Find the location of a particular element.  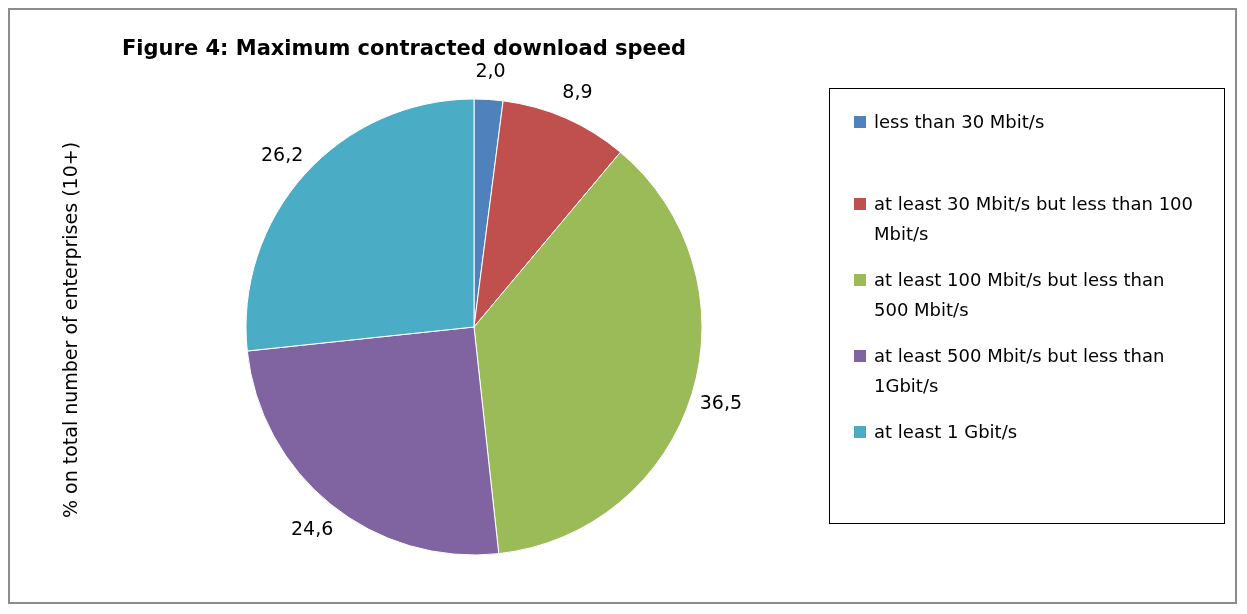

legend-label: at least 30 Mbit/s but less than 100 Mbit/s is located at coordinates (1034, 219).